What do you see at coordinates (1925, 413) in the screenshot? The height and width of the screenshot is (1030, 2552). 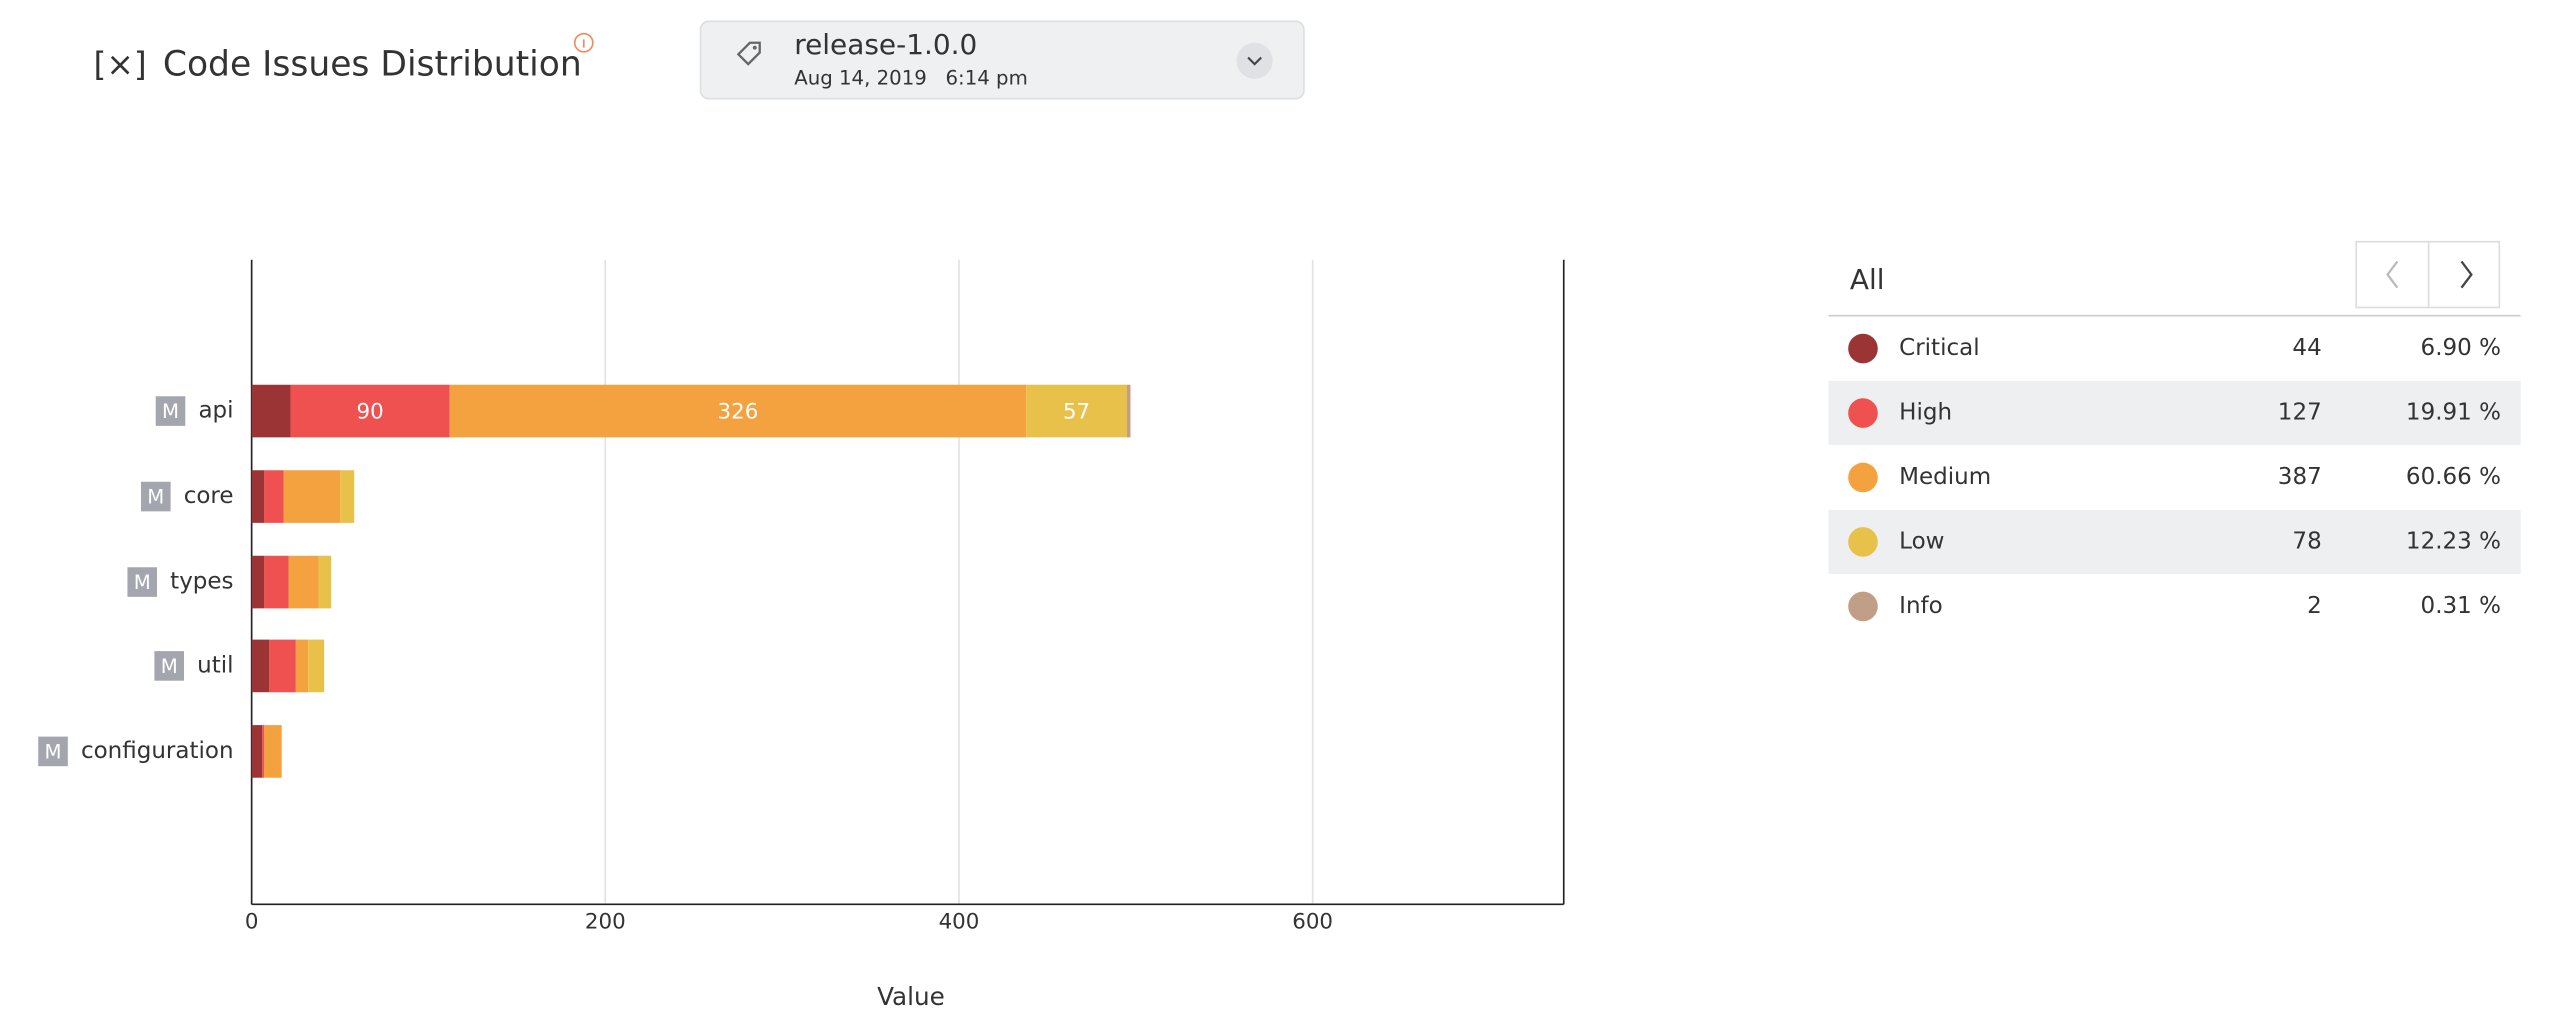 I see `legend-name: High` at bounding box center [1925, 413].